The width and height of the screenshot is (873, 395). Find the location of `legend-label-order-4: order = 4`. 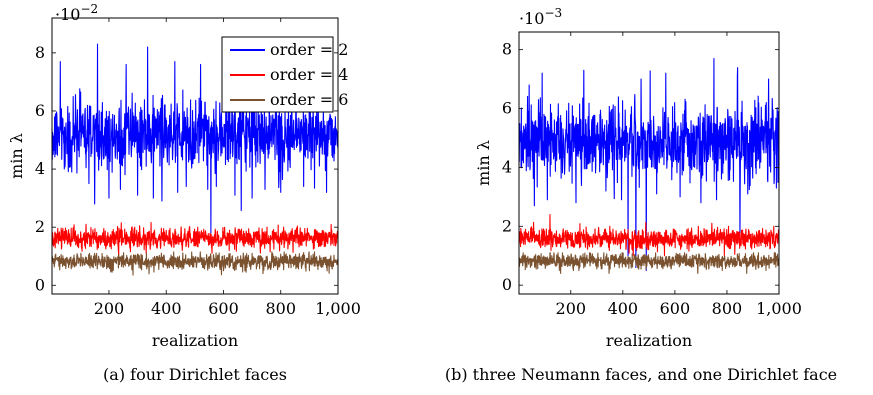

legend-label-order-4: order = 4 is located at coordinates (309, 74).